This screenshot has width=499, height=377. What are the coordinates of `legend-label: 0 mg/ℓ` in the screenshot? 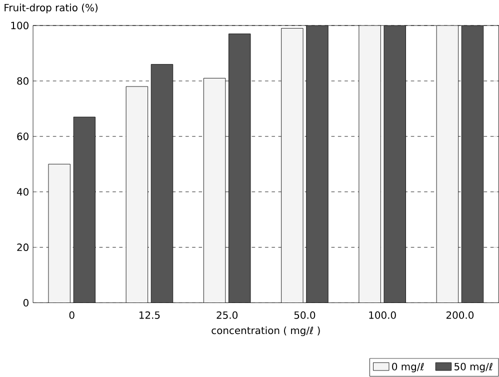 It's located at (408, 368).